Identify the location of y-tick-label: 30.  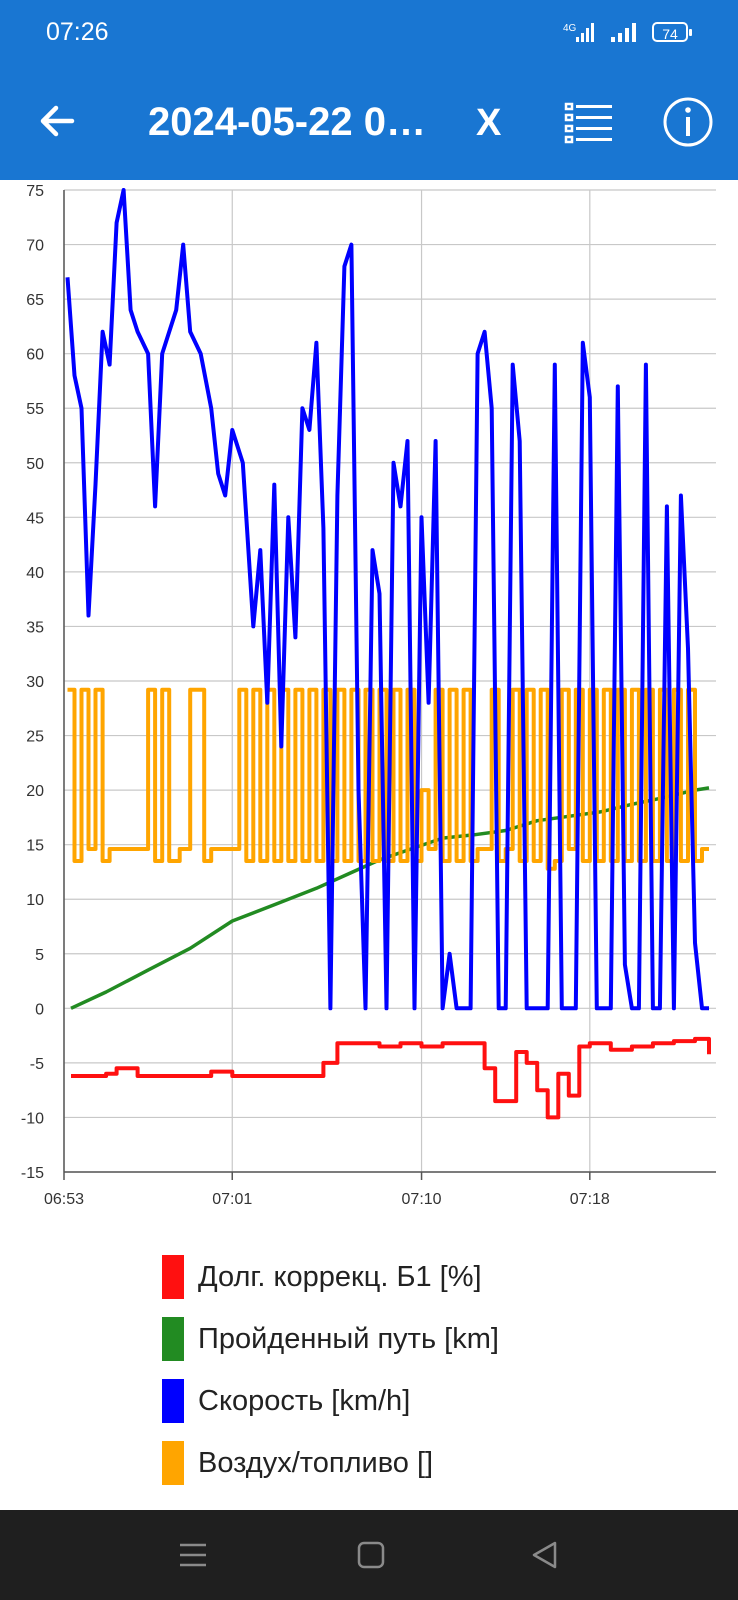
(35, 682).